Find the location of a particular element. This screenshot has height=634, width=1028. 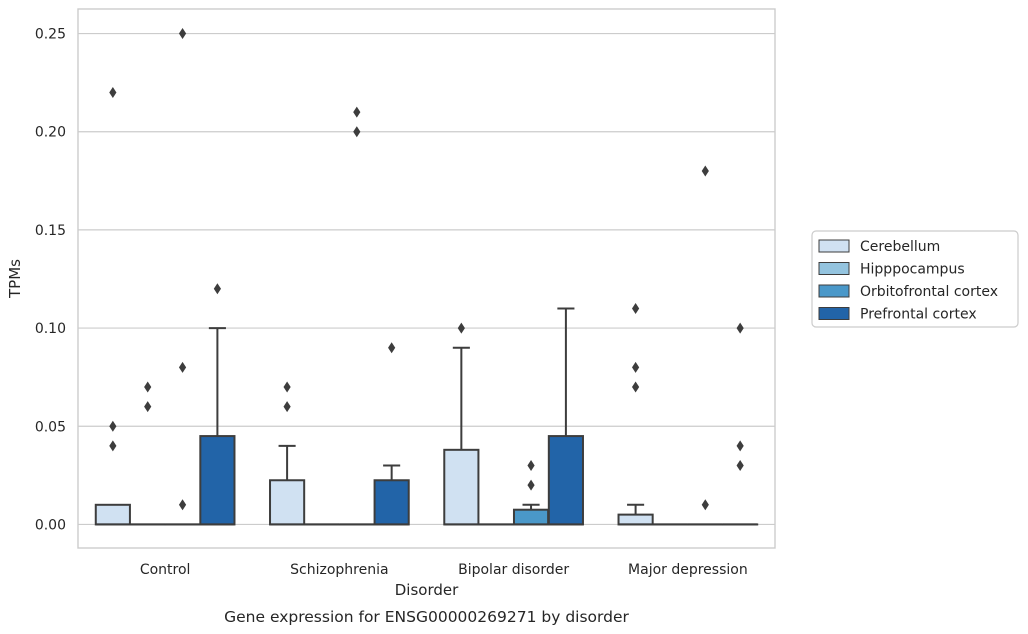

y-tick-label: 0.25 is located at coordinates (50, 35).